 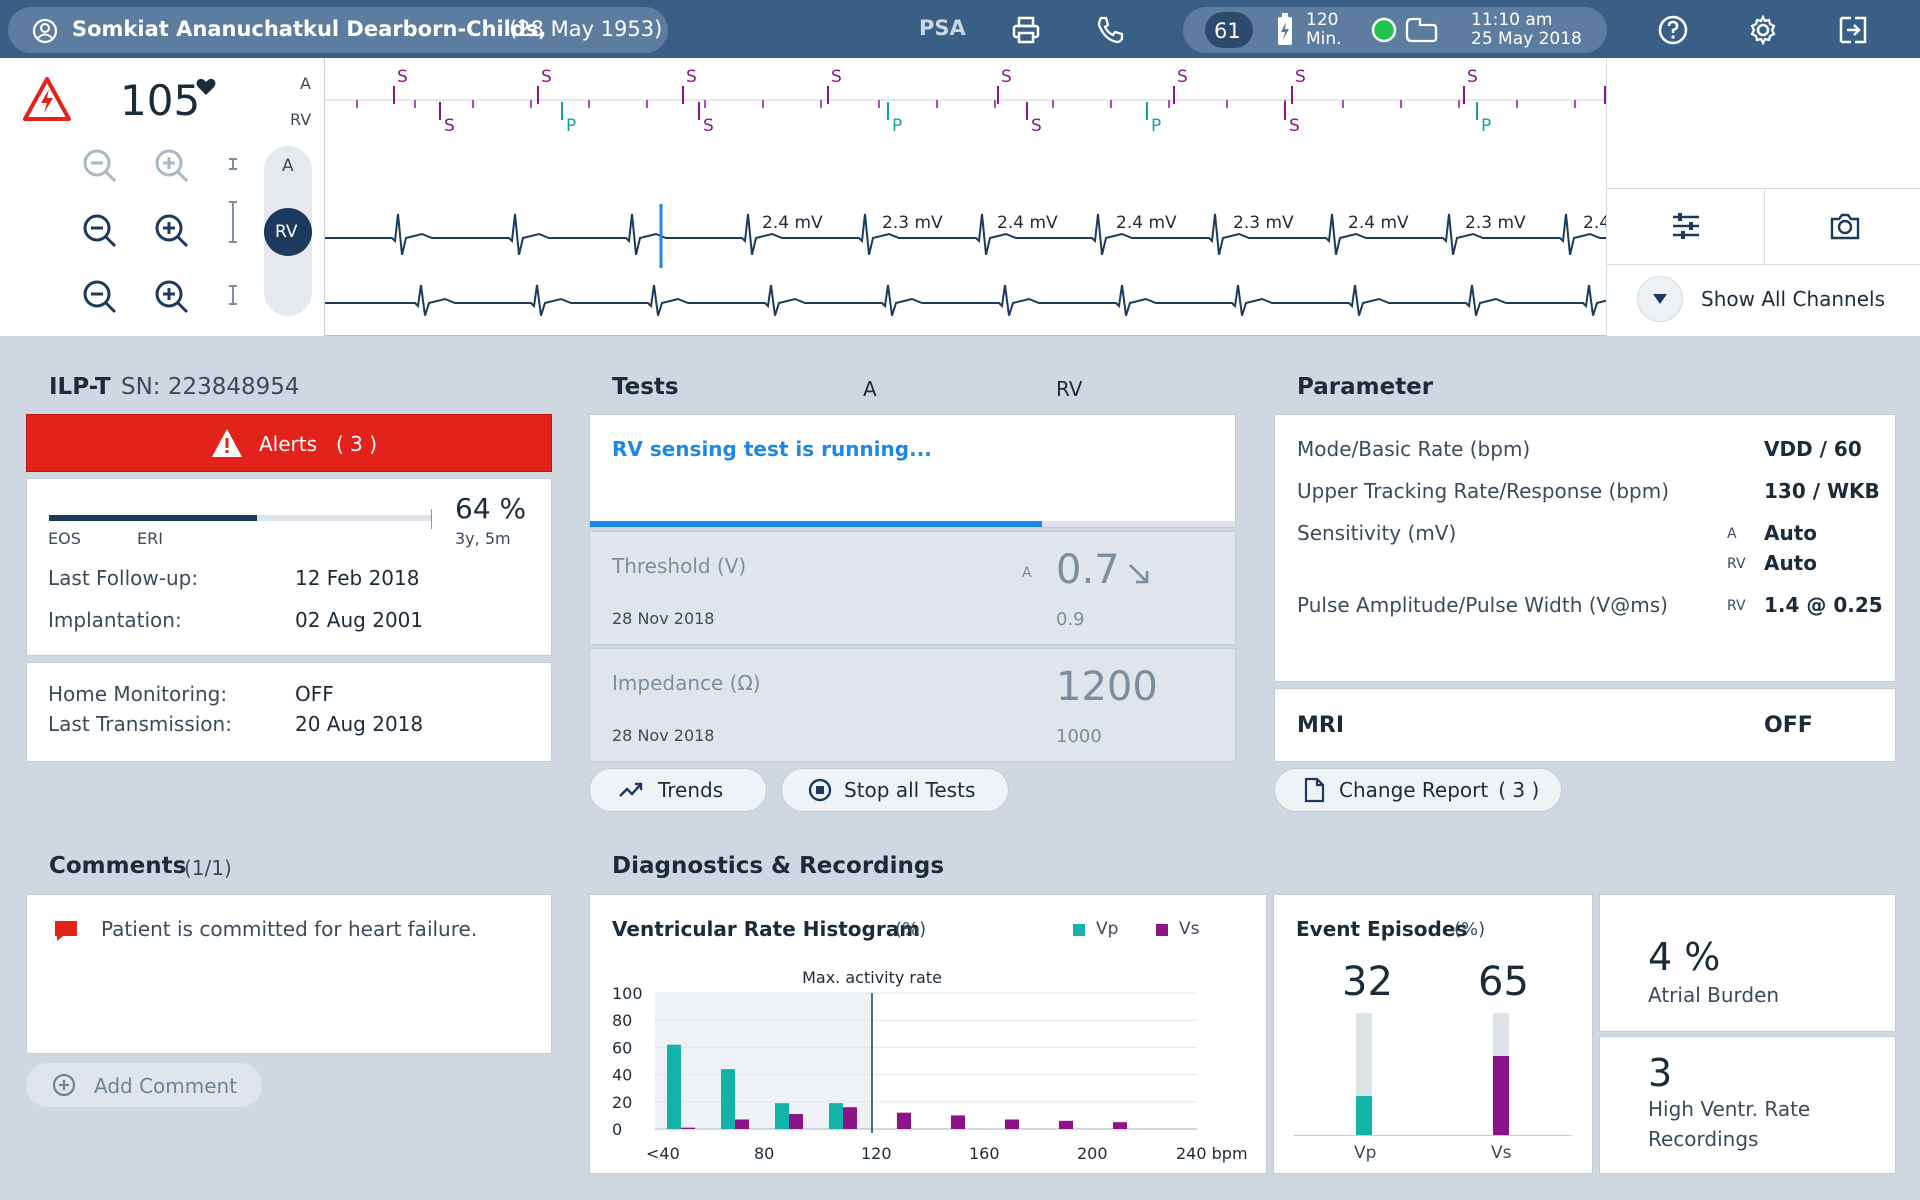 I want to click on diagnostics-title: Diagnostics & Recordings, so click(x=778, y=866).